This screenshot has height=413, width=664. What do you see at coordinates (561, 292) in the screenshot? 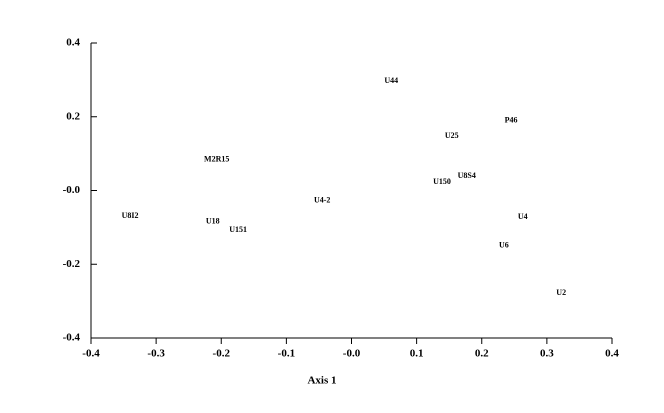
I see `point-label: U2` at bounding box center [561, 292].